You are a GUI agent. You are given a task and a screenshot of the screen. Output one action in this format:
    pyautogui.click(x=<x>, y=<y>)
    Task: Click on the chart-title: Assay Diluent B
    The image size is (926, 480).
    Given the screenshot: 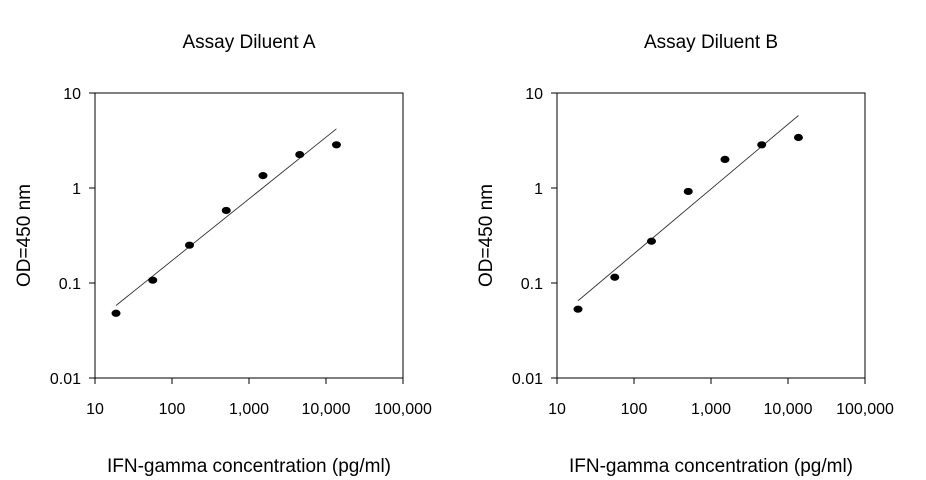 What is the action you would take?
    pyautogui.click(x=711, y=42)
    